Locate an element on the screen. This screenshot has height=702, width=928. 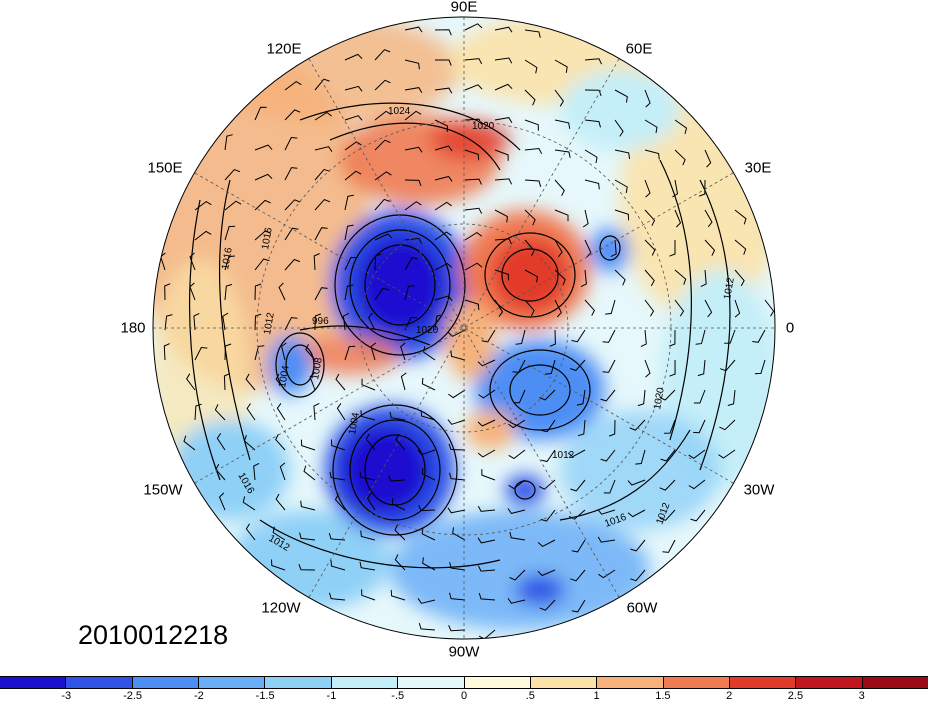
colorbar-tick-label: -1.5 is located at coordinates (265, 696).